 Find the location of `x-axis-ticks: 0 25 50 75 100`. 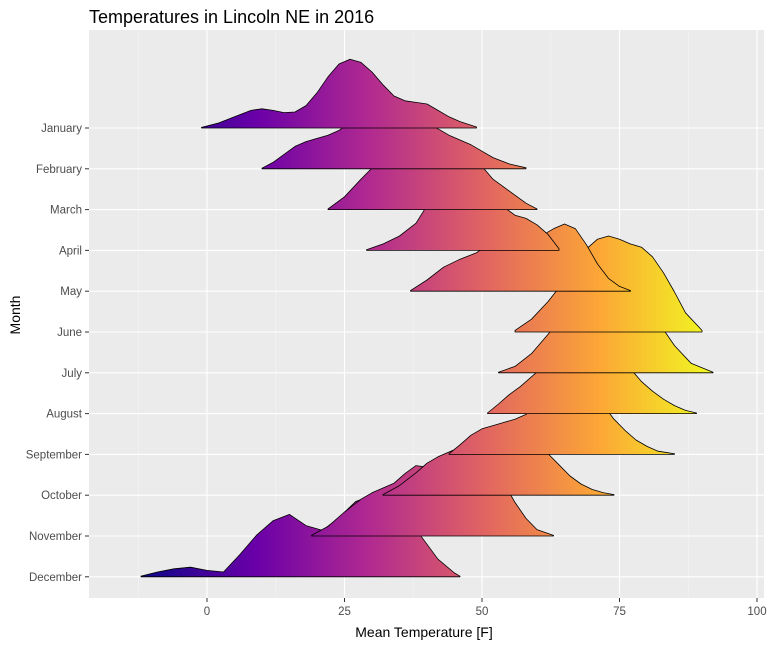

x-axis-ticks: 0 25 50 75 100 is located at coordinates (485, 608).